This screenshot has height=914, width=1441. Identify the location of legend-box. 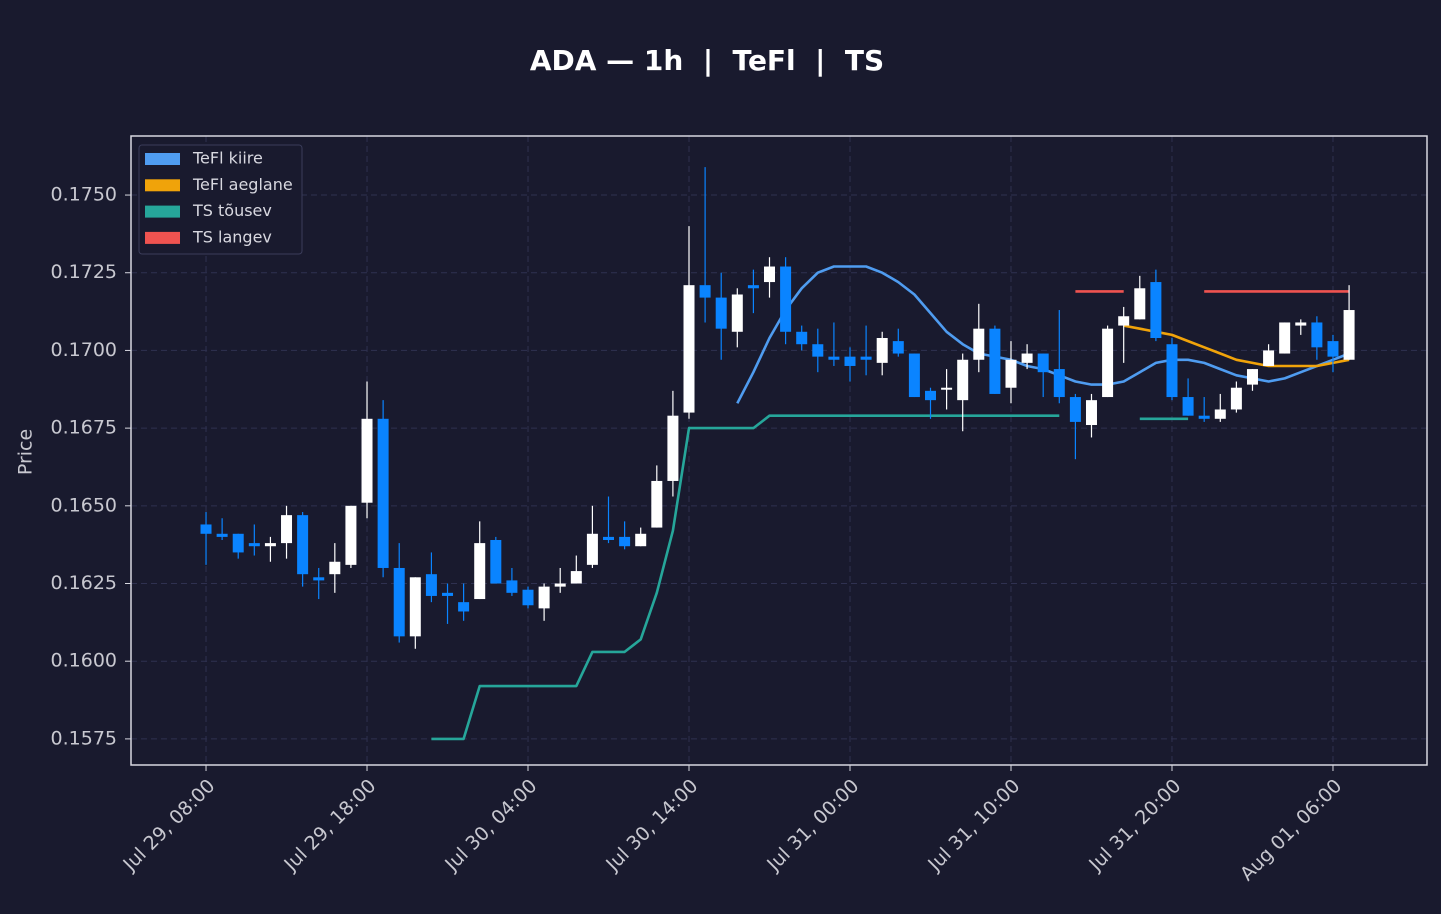
(220, 199).